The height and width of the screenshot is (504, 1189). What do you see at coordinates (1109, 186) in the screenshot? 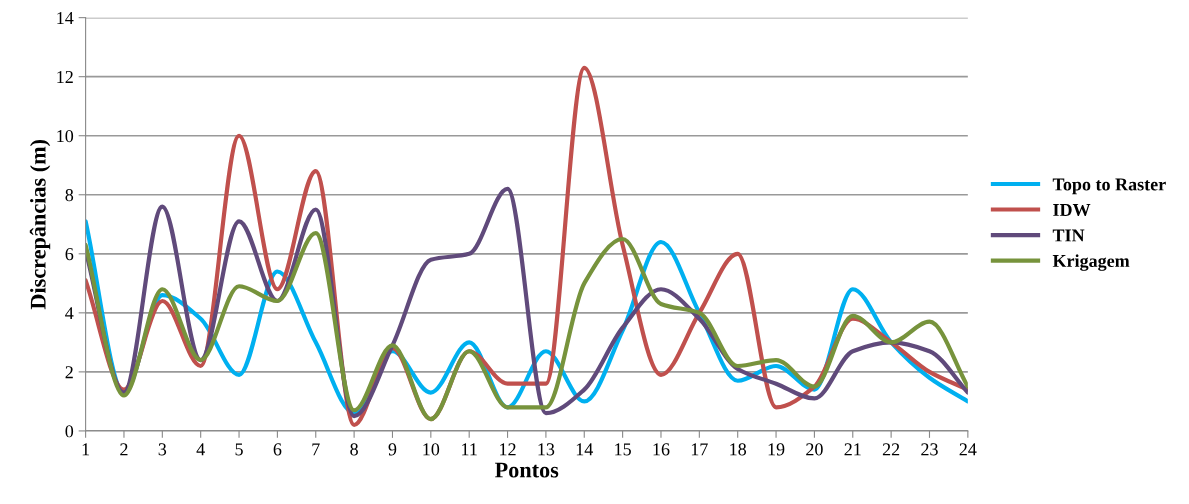
I see `legend-label: Topo to Raster` at bounding box center [1109, 186].